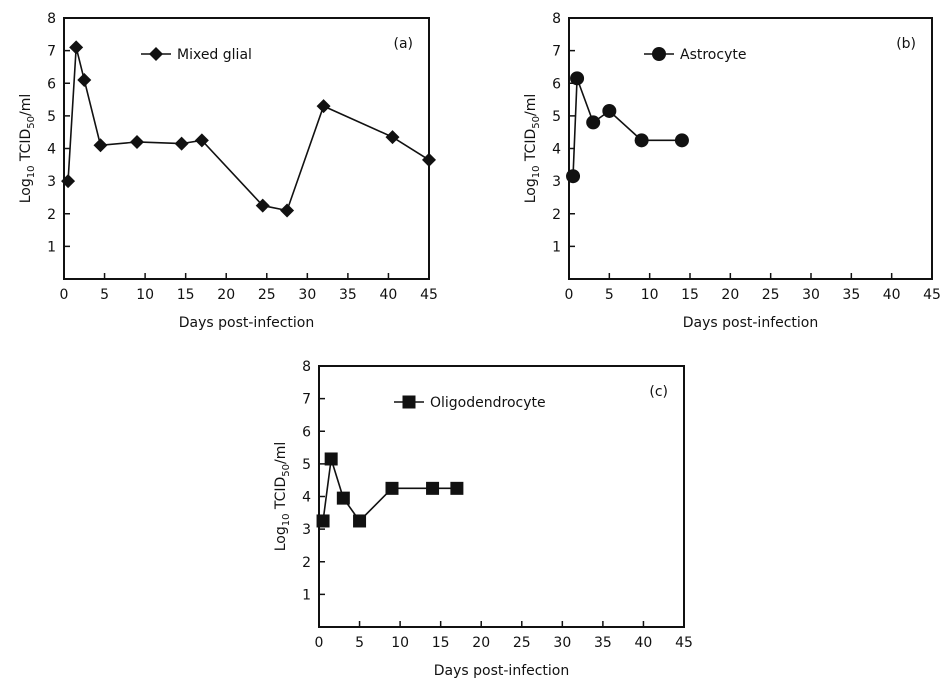 The width and height of the screenshot is (949, 692). Describe the element at coordinates (488, 403) in the screenshot. I see `legend-label: Oligodendrocyte` at that location.